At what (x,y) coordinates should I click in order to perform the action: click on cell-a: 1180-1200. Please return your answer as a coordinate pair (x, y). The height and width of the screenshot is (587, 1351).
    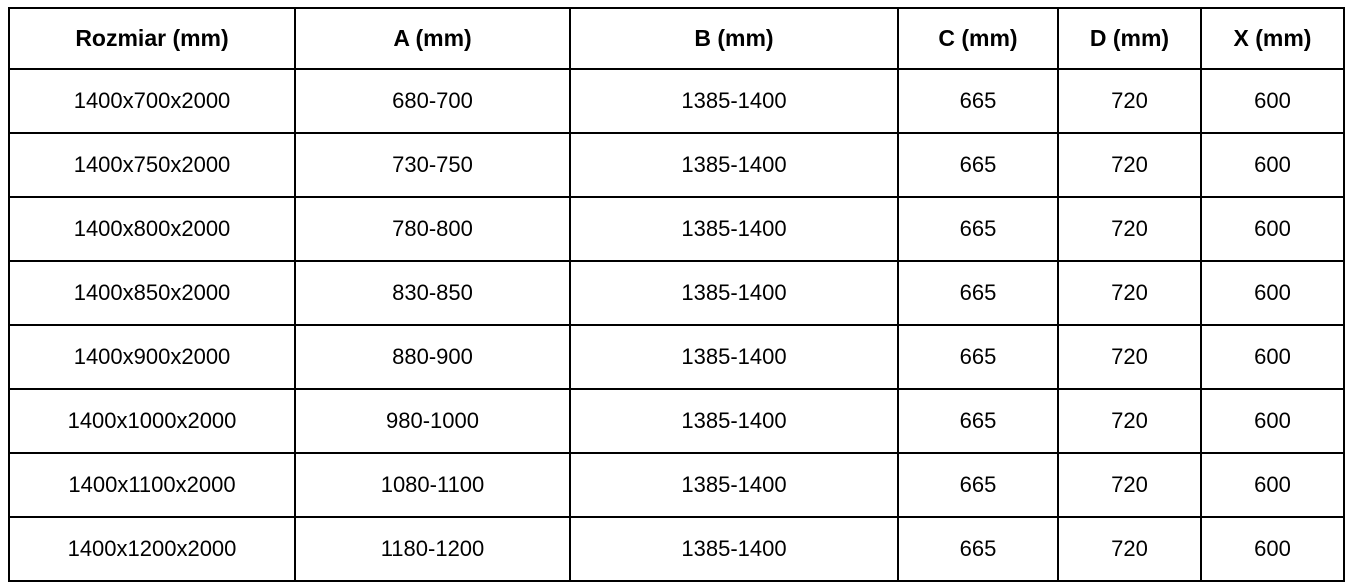
    Looking at the image, I should click on (432, 549).